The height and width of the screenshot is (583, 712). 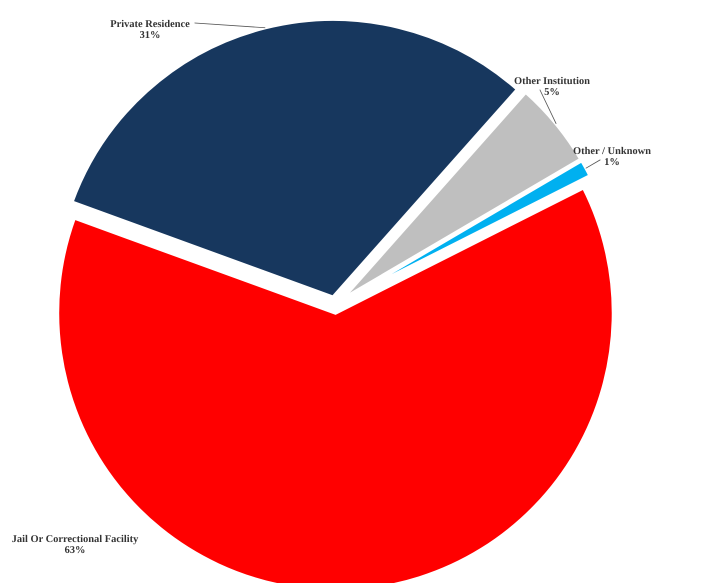 I want to click on data-label: 31%, so click(x=150, y=34).